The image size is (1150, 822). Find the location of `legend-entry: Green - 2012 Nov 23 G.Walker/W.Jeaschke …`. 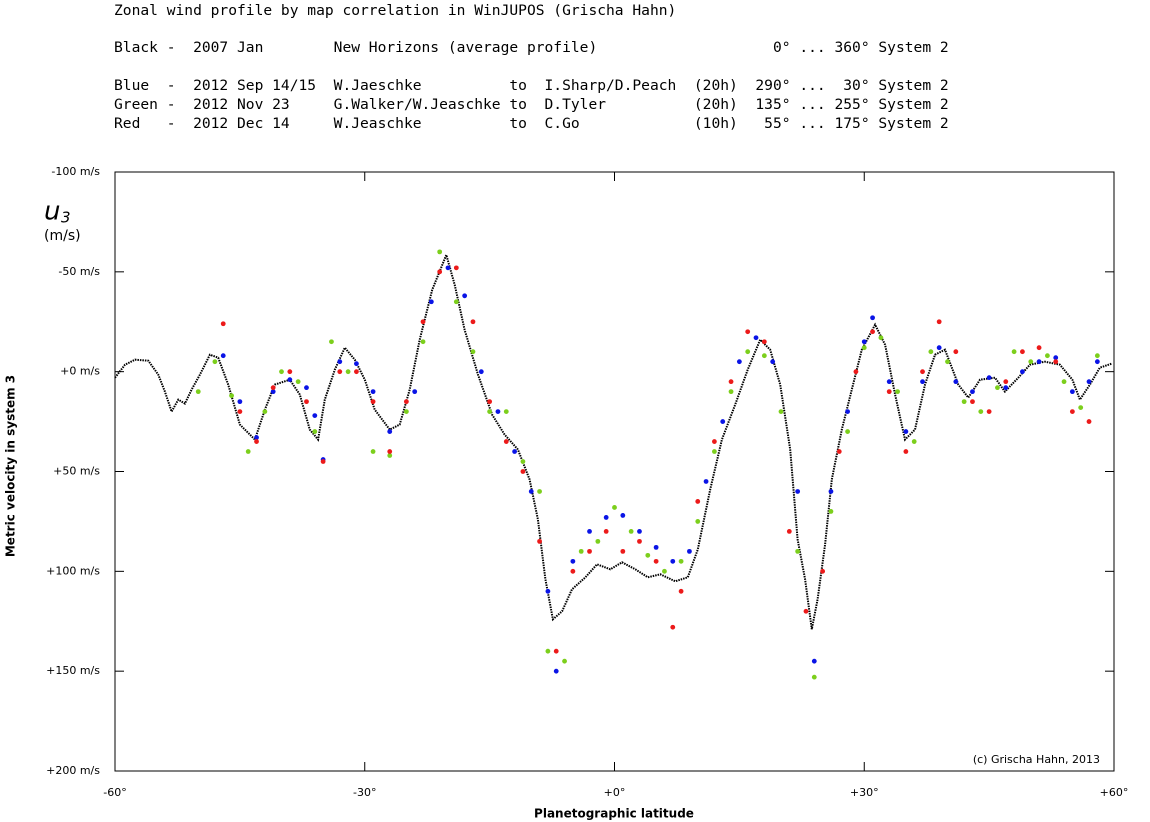

legend-entry: Green - 2012 Nov 23 G.Walker/W.Jeaschke … is located at coordinates (531, 104).